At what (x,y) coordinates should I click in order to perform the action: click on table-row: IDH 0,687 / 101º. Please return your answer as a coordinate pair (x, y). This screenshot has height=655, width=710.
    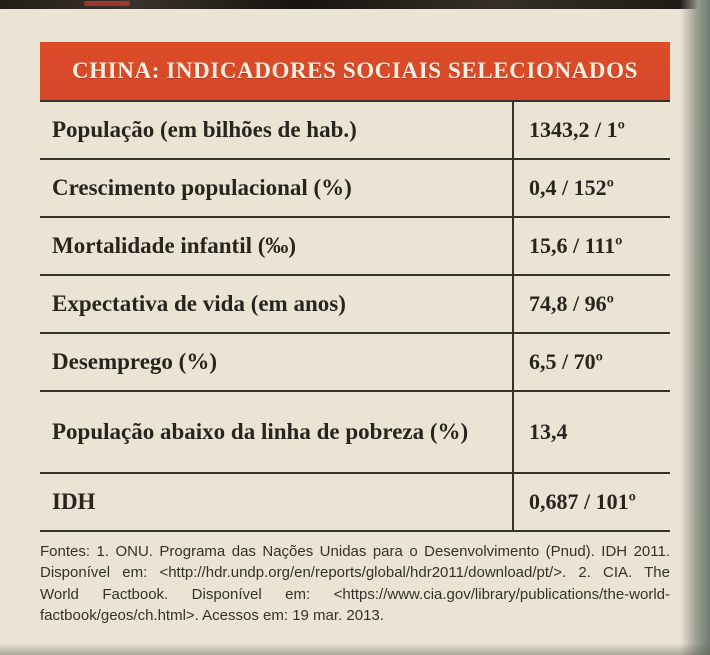
    Looking at the image, I should click on (355, 503).